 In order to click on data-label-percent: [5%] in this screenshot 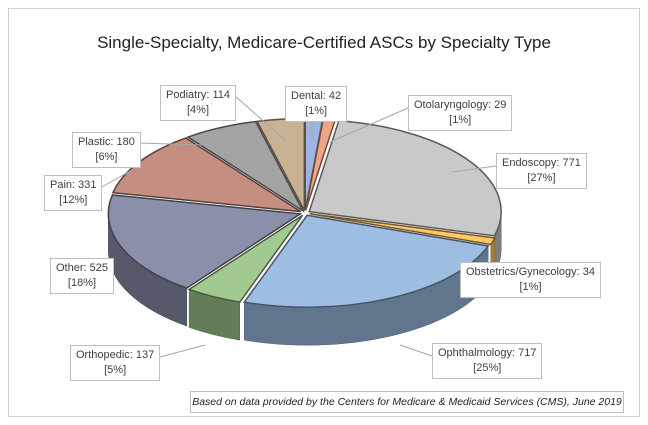, I will do `click(115, 370)`.